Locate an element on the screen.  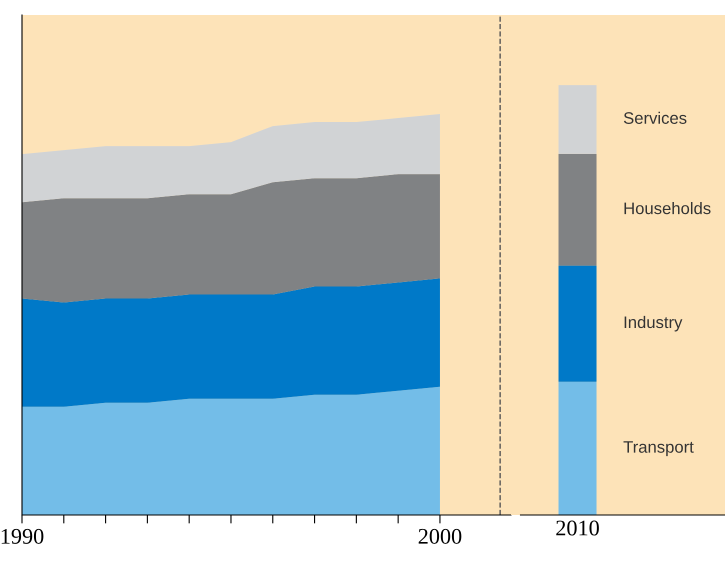
x-tick-label: 2000 is located at coordinates (440, 536).